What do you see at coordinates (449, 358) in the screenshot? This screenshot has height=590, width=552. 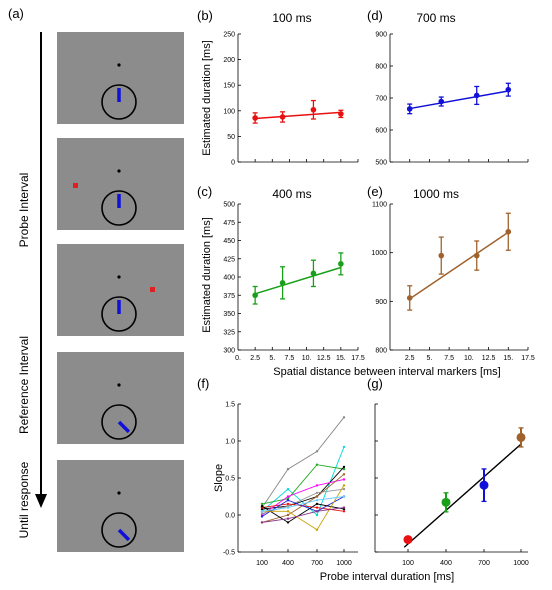 I see `x-tick-label: 7.5` at bounding box center [449, 358].